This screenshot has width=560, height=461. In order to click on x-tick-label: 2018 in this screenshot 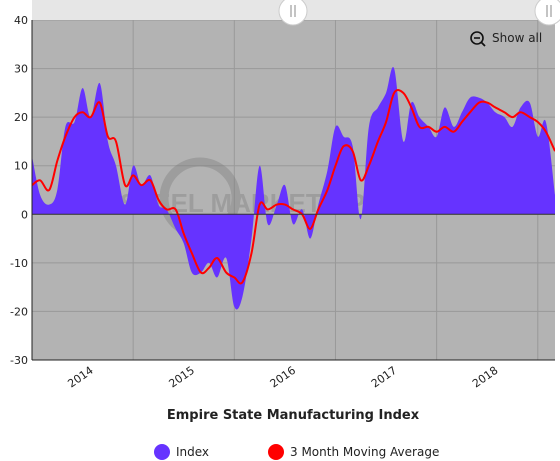, I will do `click(485, 377)`.